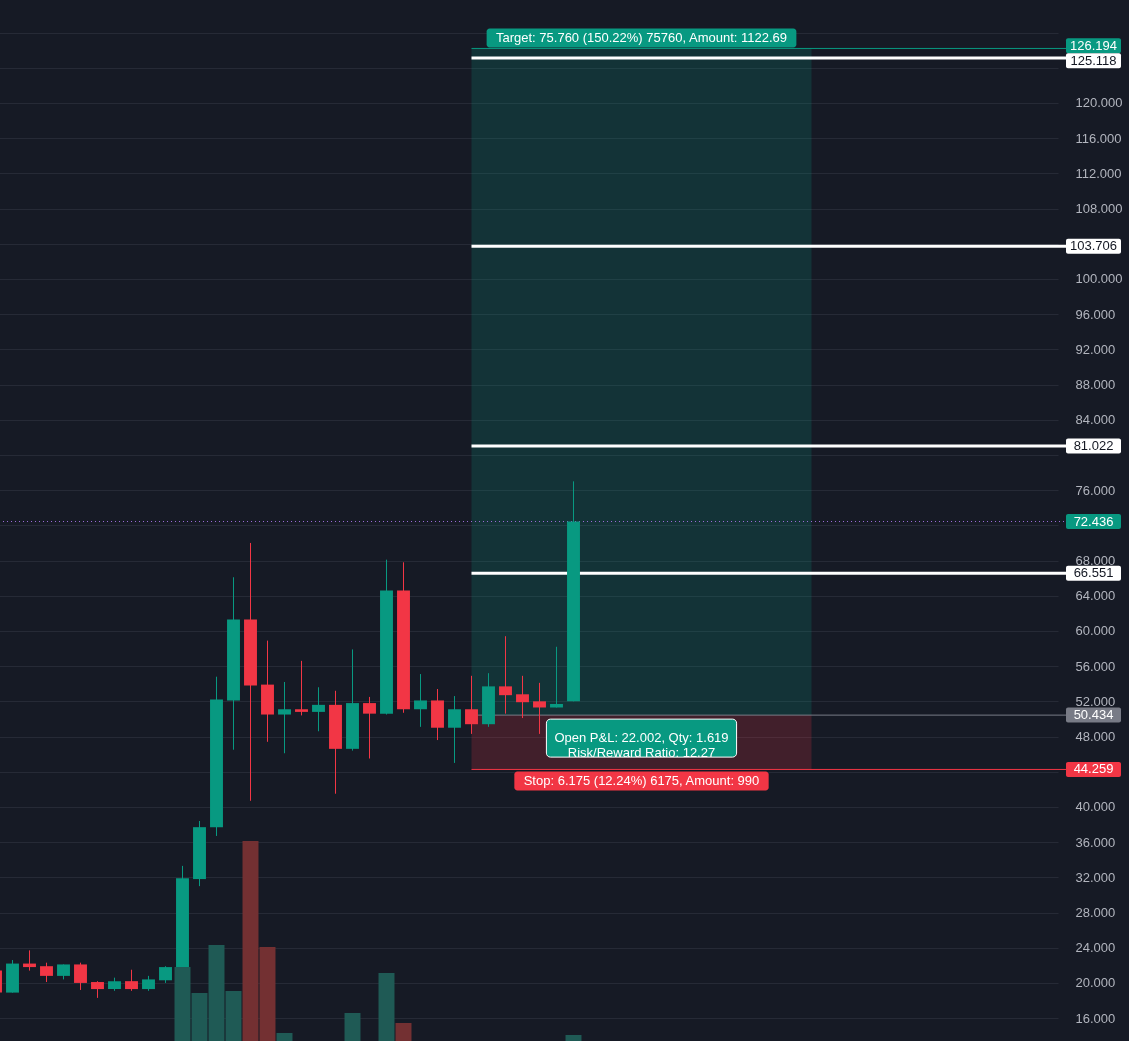 The width and height of the screenshot is (1129, 1041). Describe the element at coordinates (1093, 521) in the screenshot. I see `ref-line-label: 72.436` at that location.